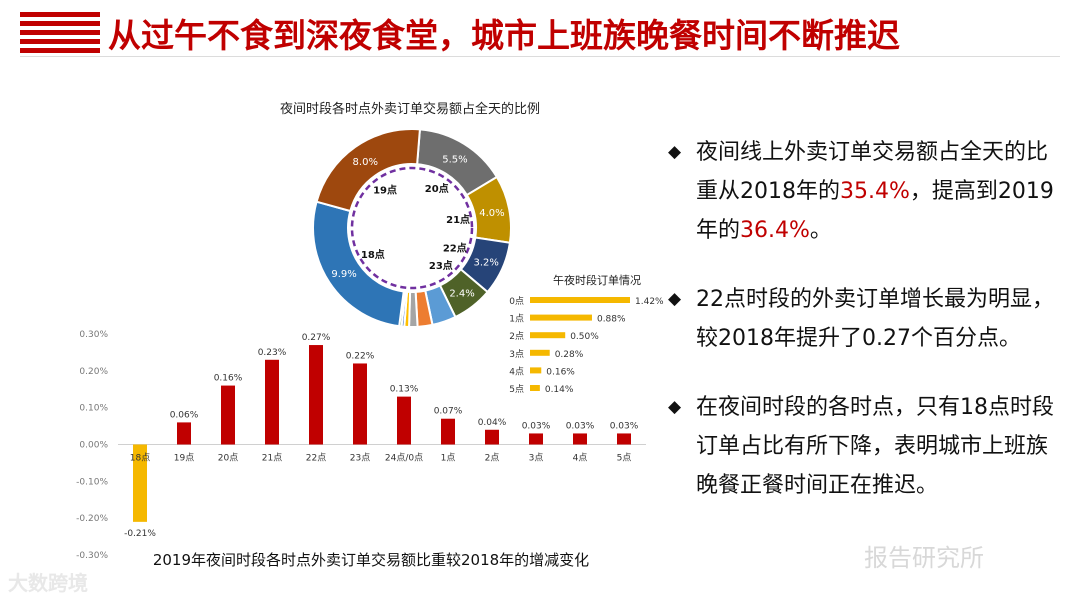 Image resolution: width=1080 pixels, height=602 pixels. What do you see at coordinates (775, 230) in the screenshot?
I see `highlight-value: 36.4%` at bounding box center [775, 230].